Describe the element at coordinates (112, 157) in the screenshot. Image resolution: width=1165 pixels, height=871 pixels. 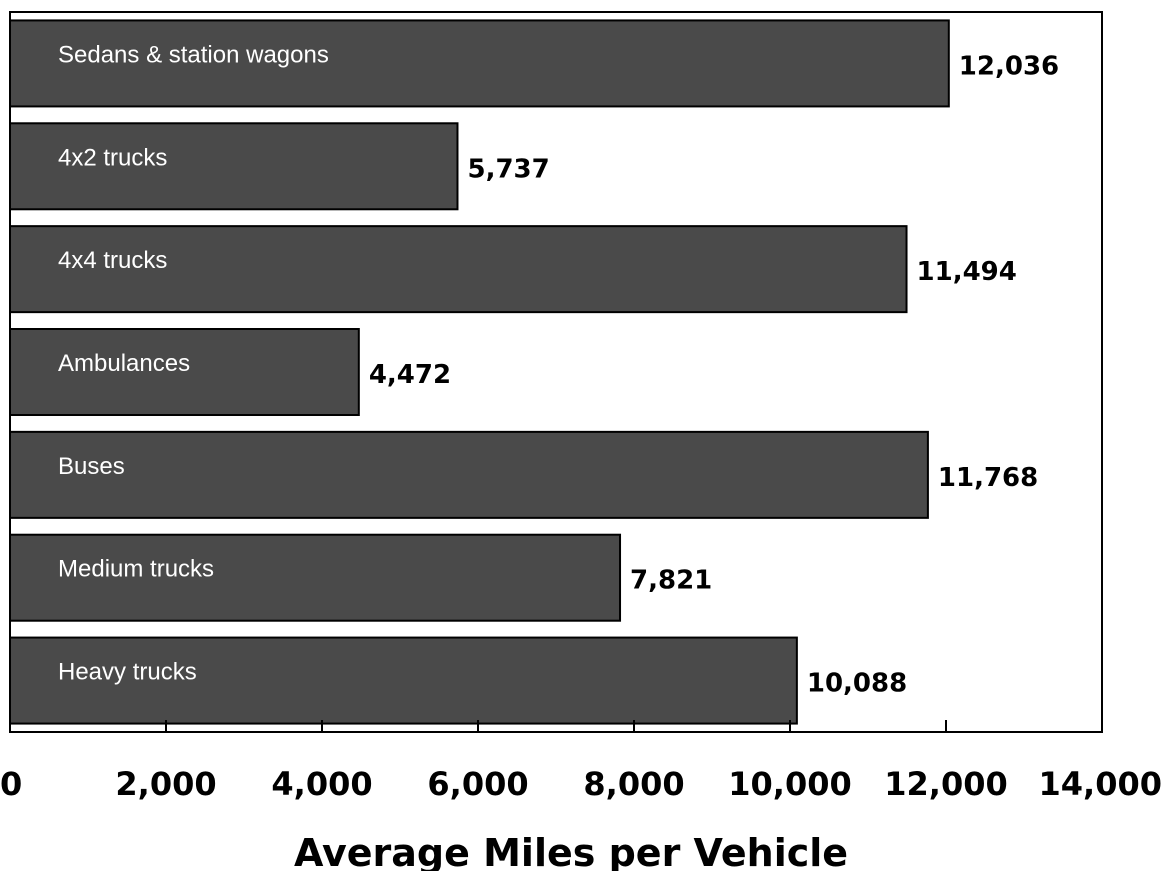
I see `bar-category-label-1: 4x2 trucks` at that location.